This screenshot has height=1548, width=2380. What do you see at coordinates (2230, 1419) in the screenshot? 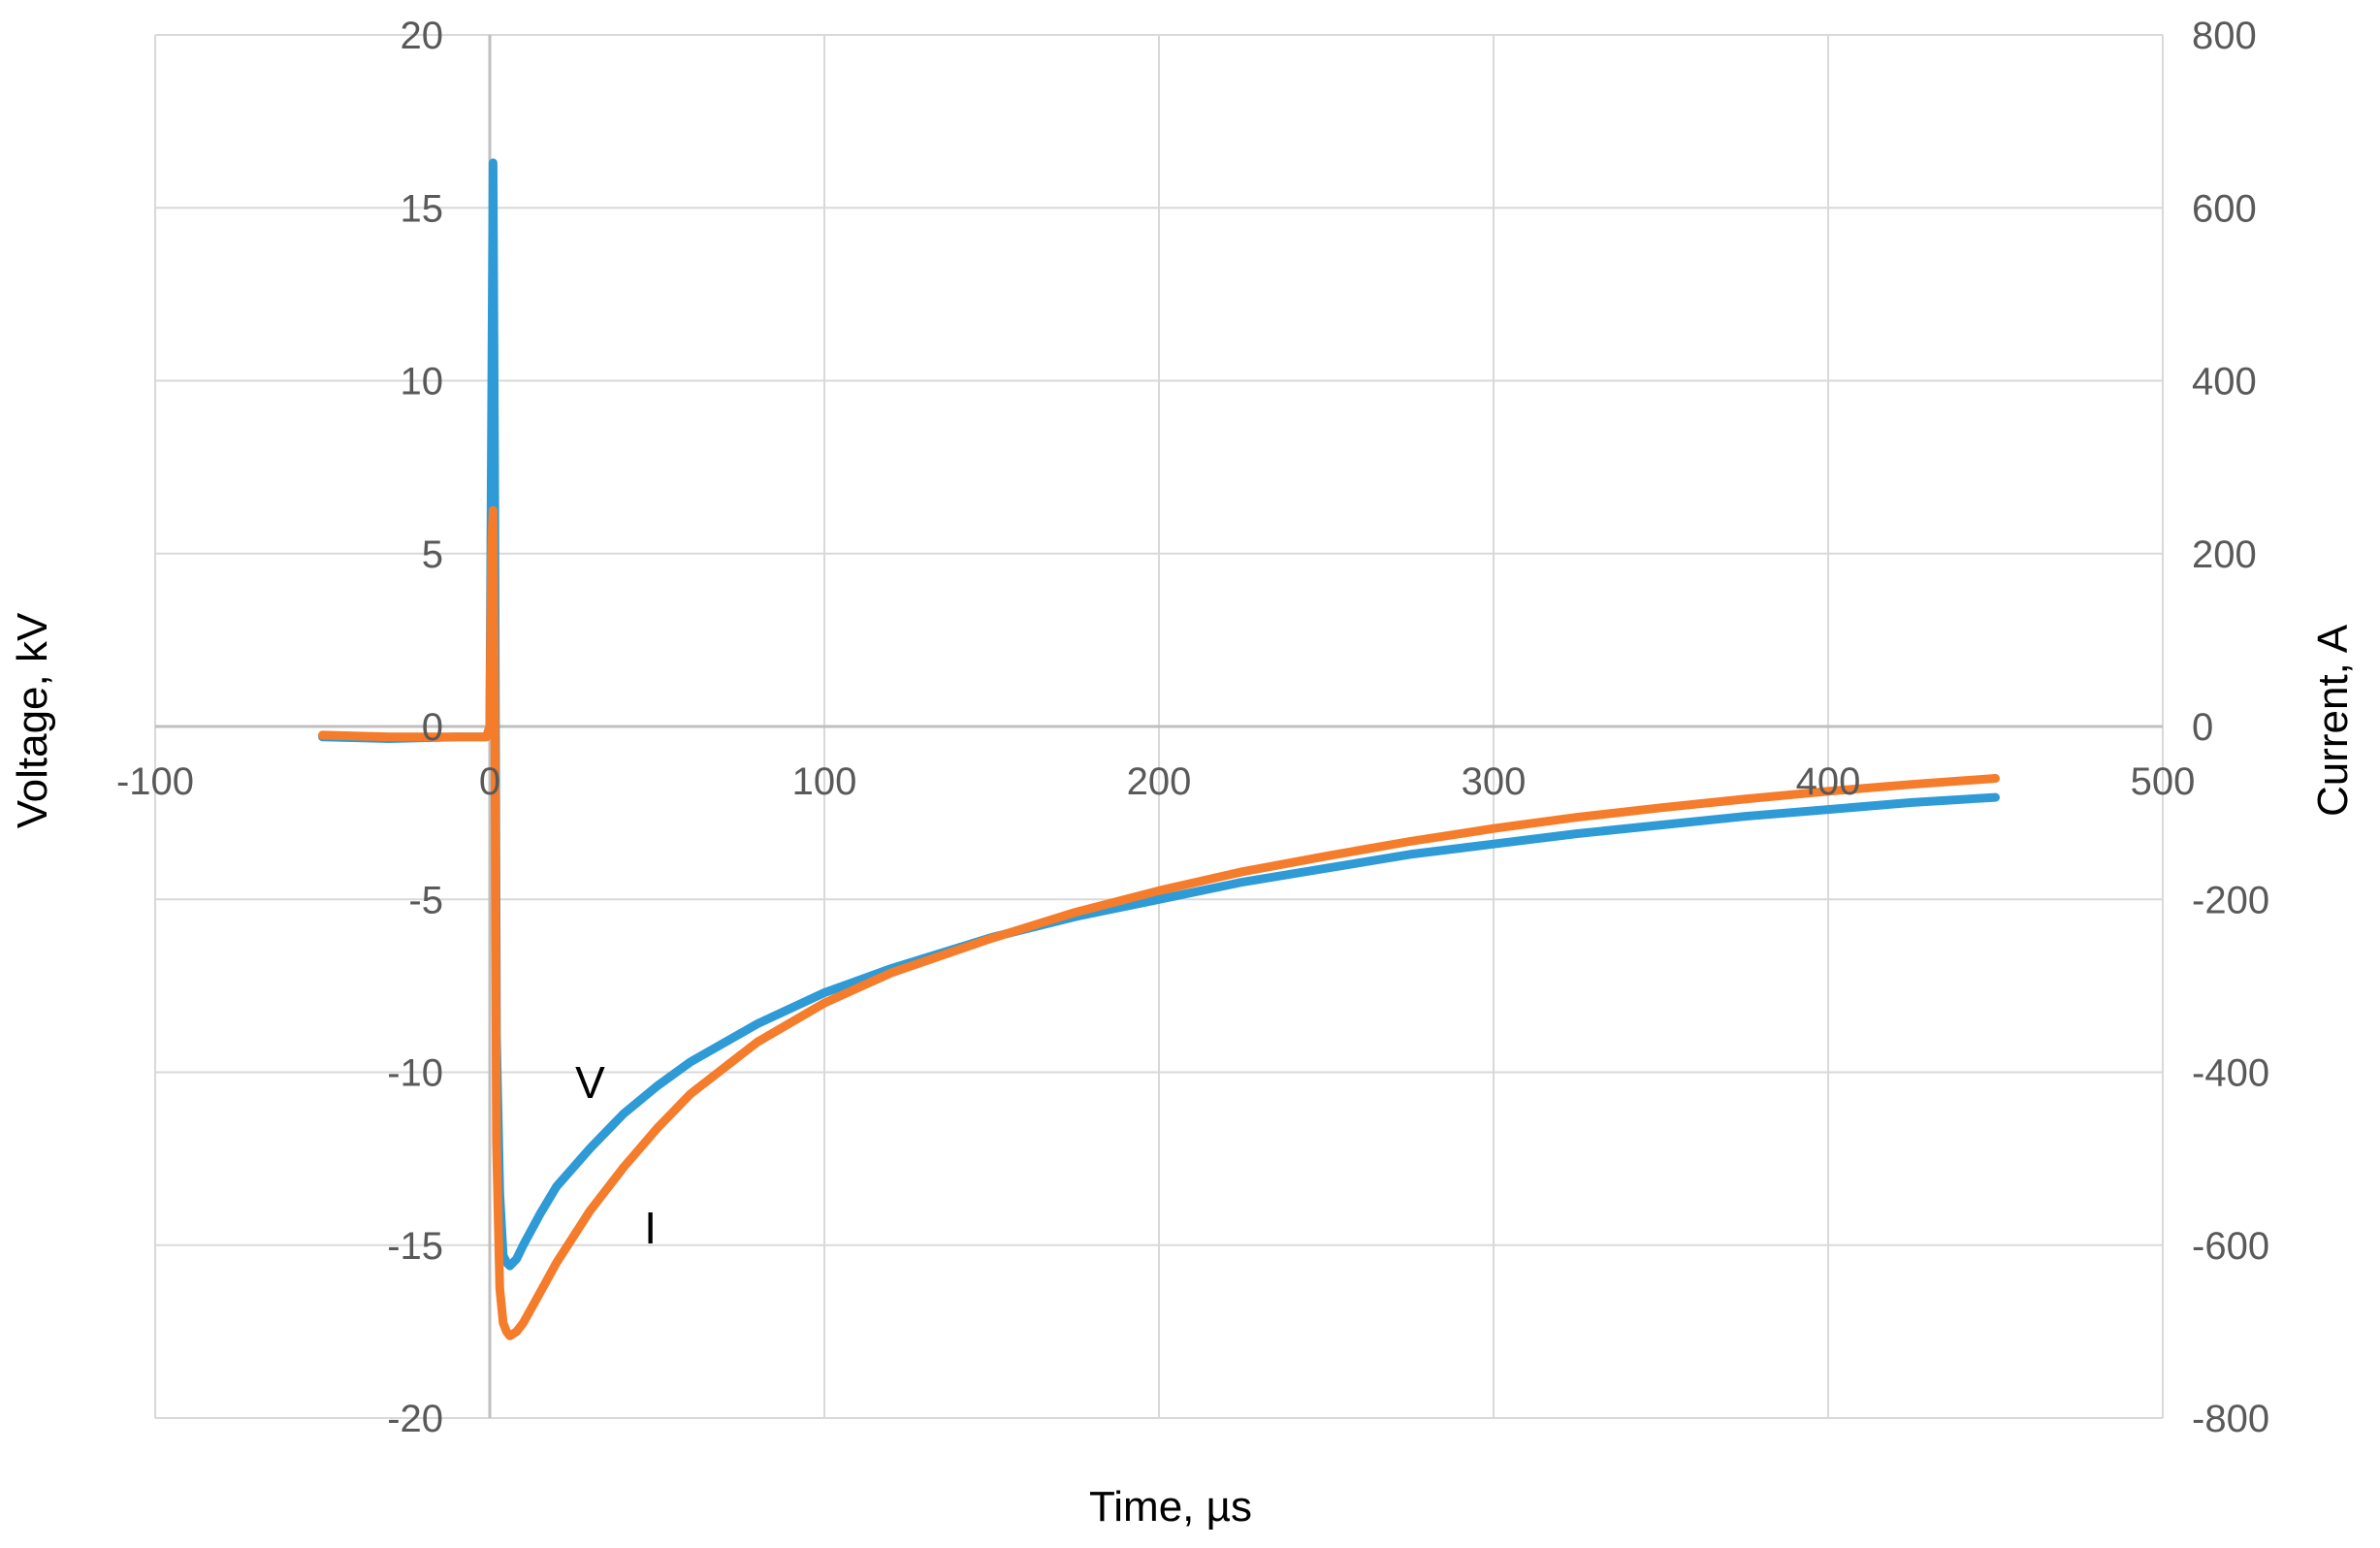
I see `y2-tick-label: -800` at bounding box center [2230, 1419].